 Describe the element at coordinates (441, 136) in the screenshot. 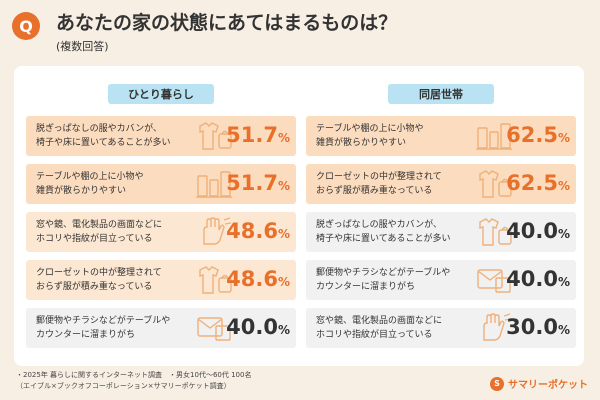

I see `chart-bar: テーブルや棚の上に小物や 雑貨が散らかりやすい 62.5%` at that location.